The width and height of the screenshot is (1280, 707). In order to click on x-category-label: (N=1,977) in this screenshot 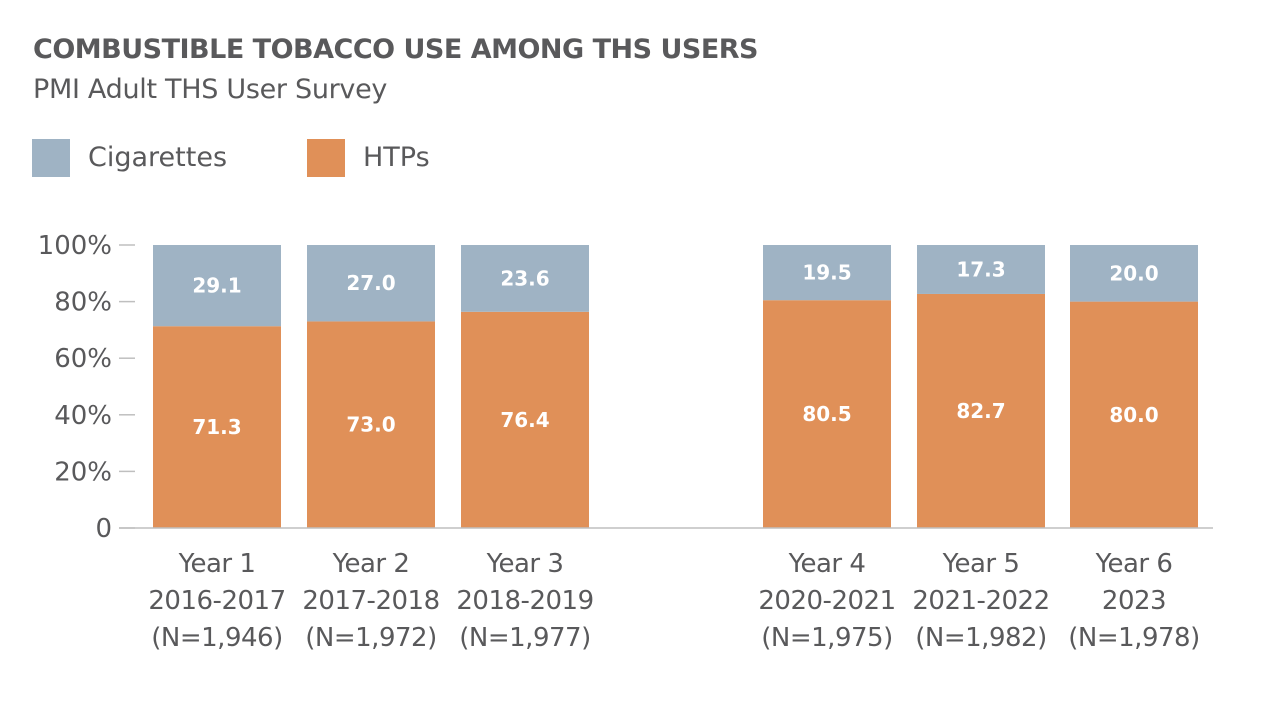, I will do `click(524, 638)`.